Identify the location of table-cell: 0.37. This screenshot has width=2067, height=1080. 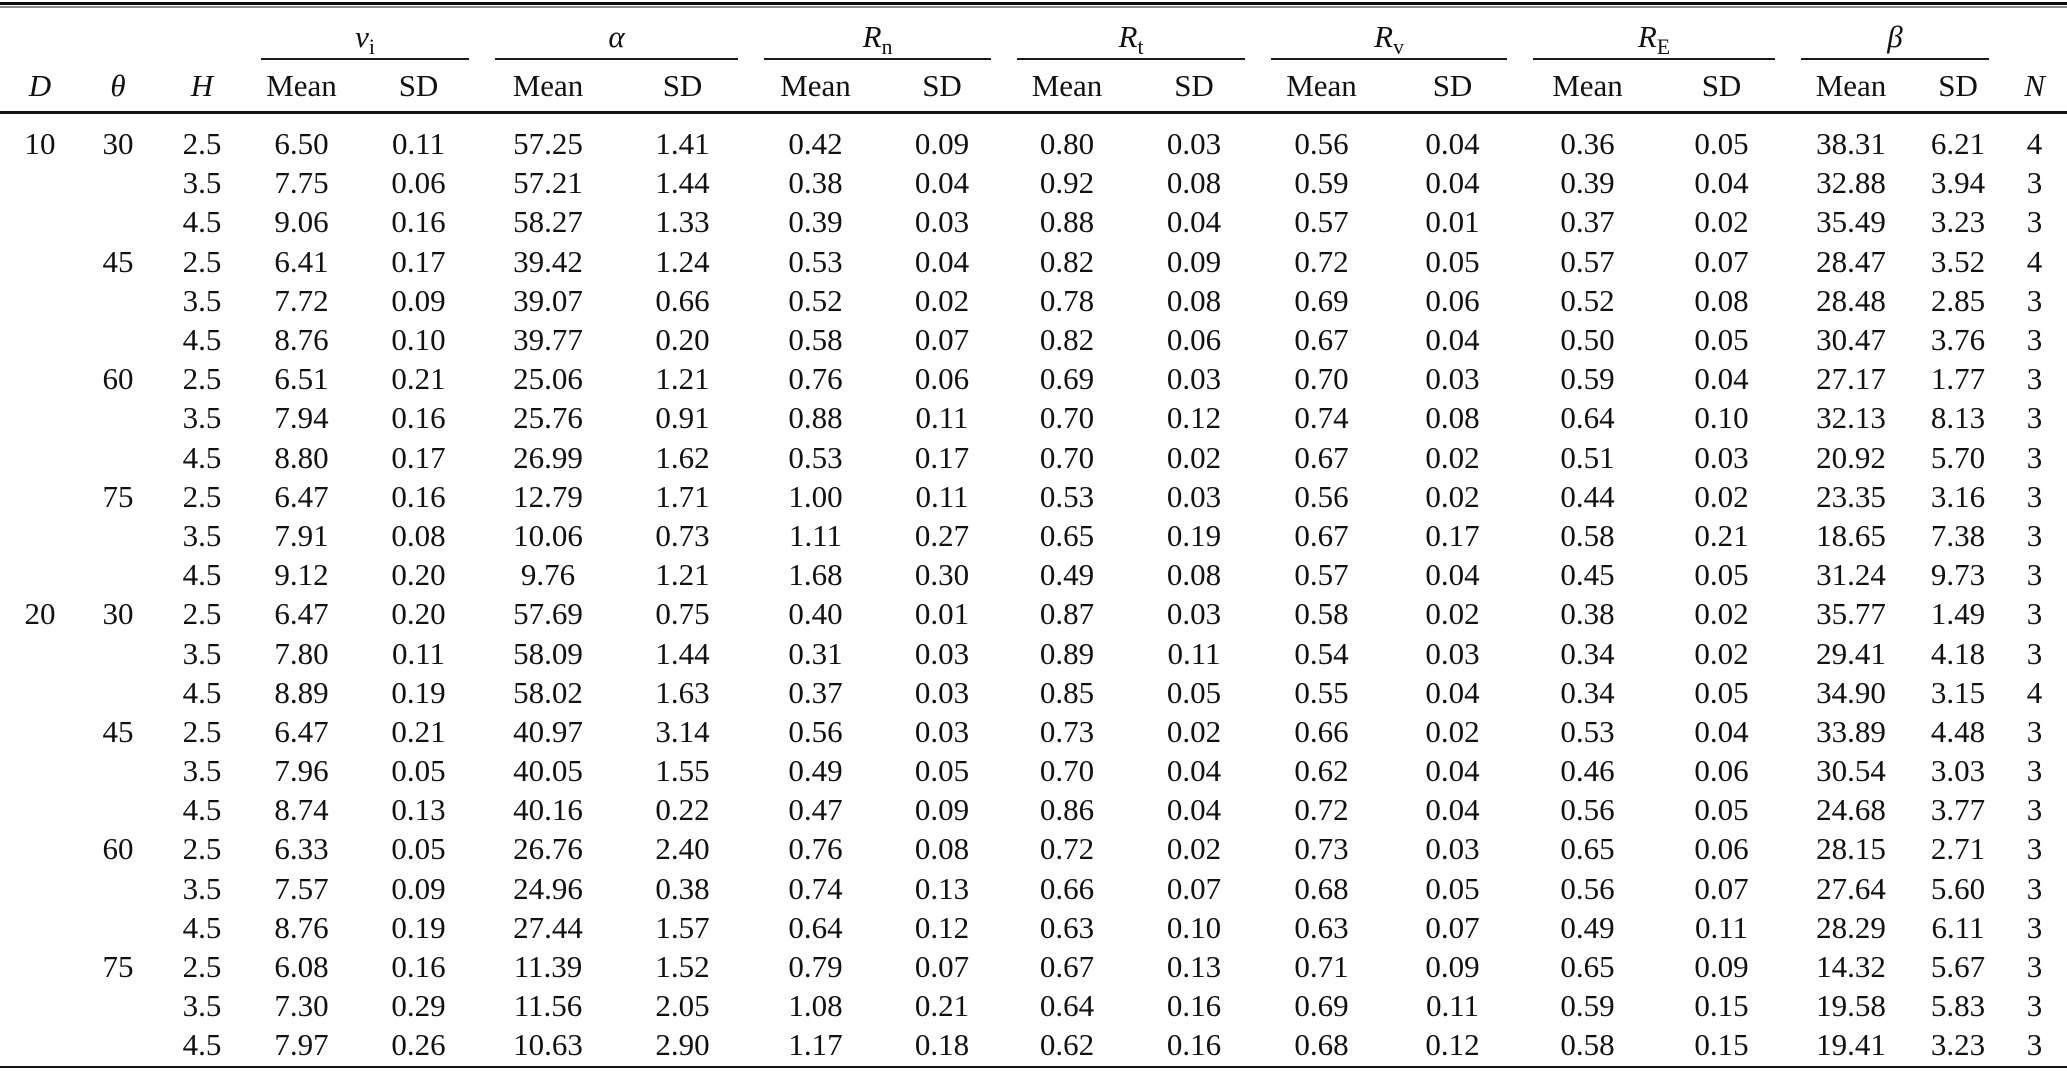
(1587, 222).